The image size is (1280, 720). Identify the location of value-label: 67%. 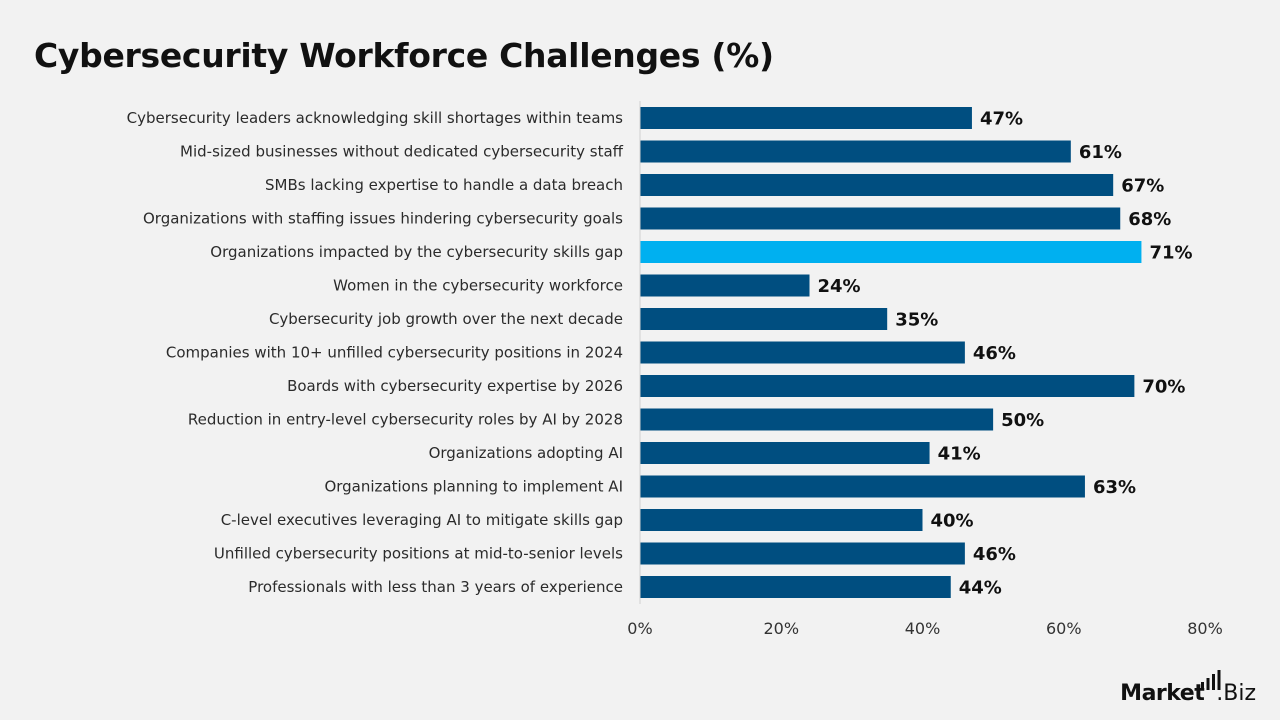
(1142, 186).